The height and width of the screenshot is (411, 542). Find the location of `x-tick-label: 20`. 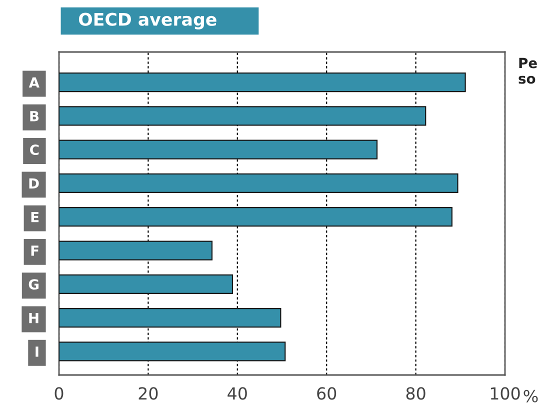

x-tick-label: 20 is located at coordinates (148, 393).